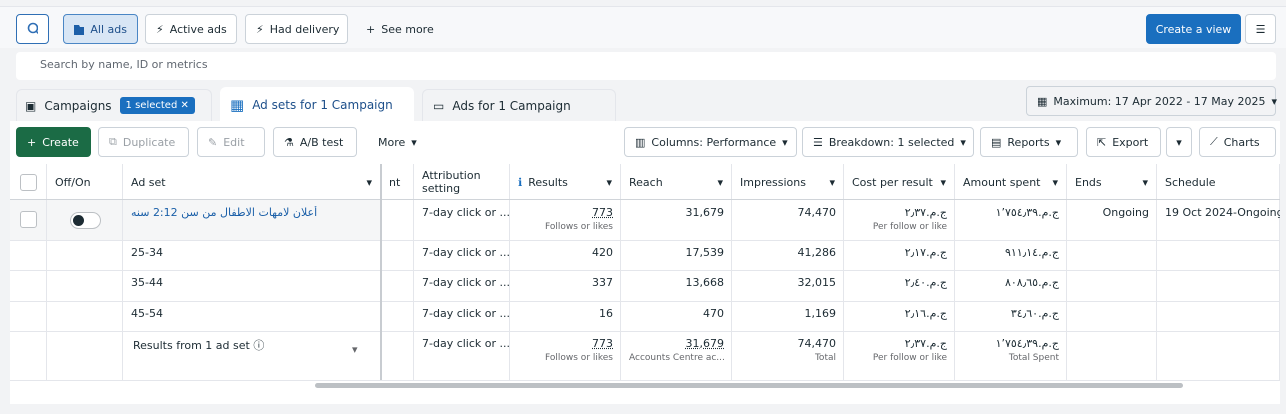 The width and height of the screenshot is (1286, 414). Describe the element at coordinates (259, 345) in the screenshot. I see `info-icon: ⓘ` at that location.